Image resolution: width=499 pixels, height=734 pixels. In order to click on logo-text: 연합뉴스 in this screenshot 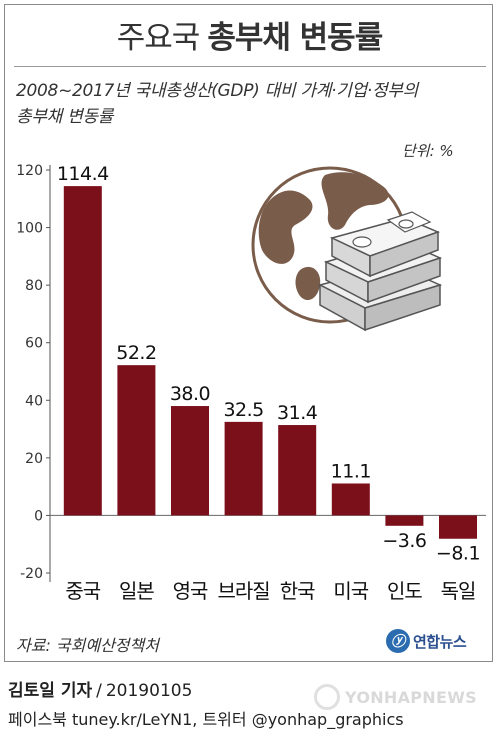, I will do `click(440, 641)`.